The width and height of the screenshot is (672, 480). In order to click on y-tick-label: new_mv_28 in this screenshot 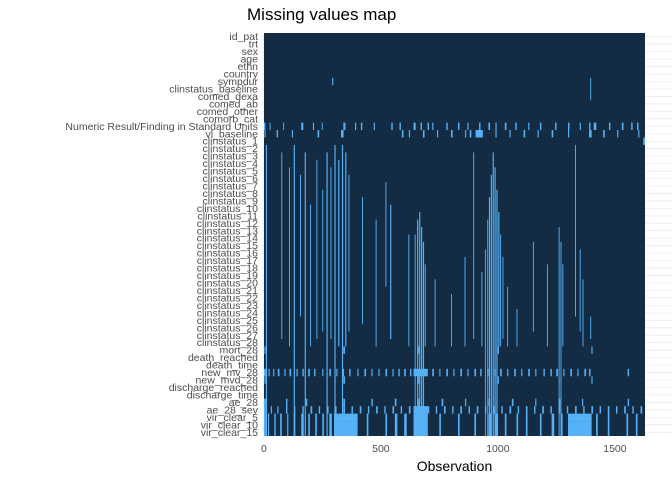, I will do `click(229, 373)`.